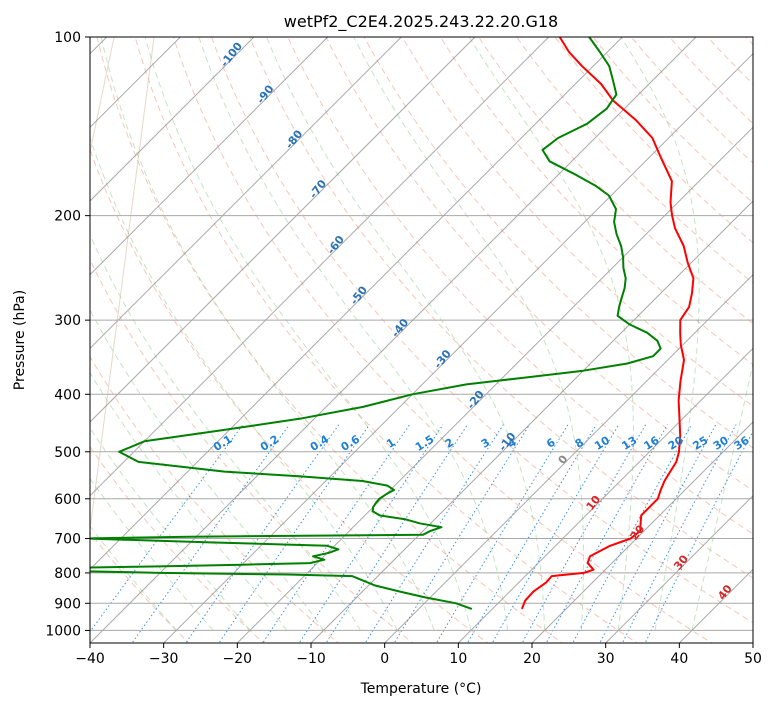  I want to click on x-tick-label: −30, so click(164, 659).